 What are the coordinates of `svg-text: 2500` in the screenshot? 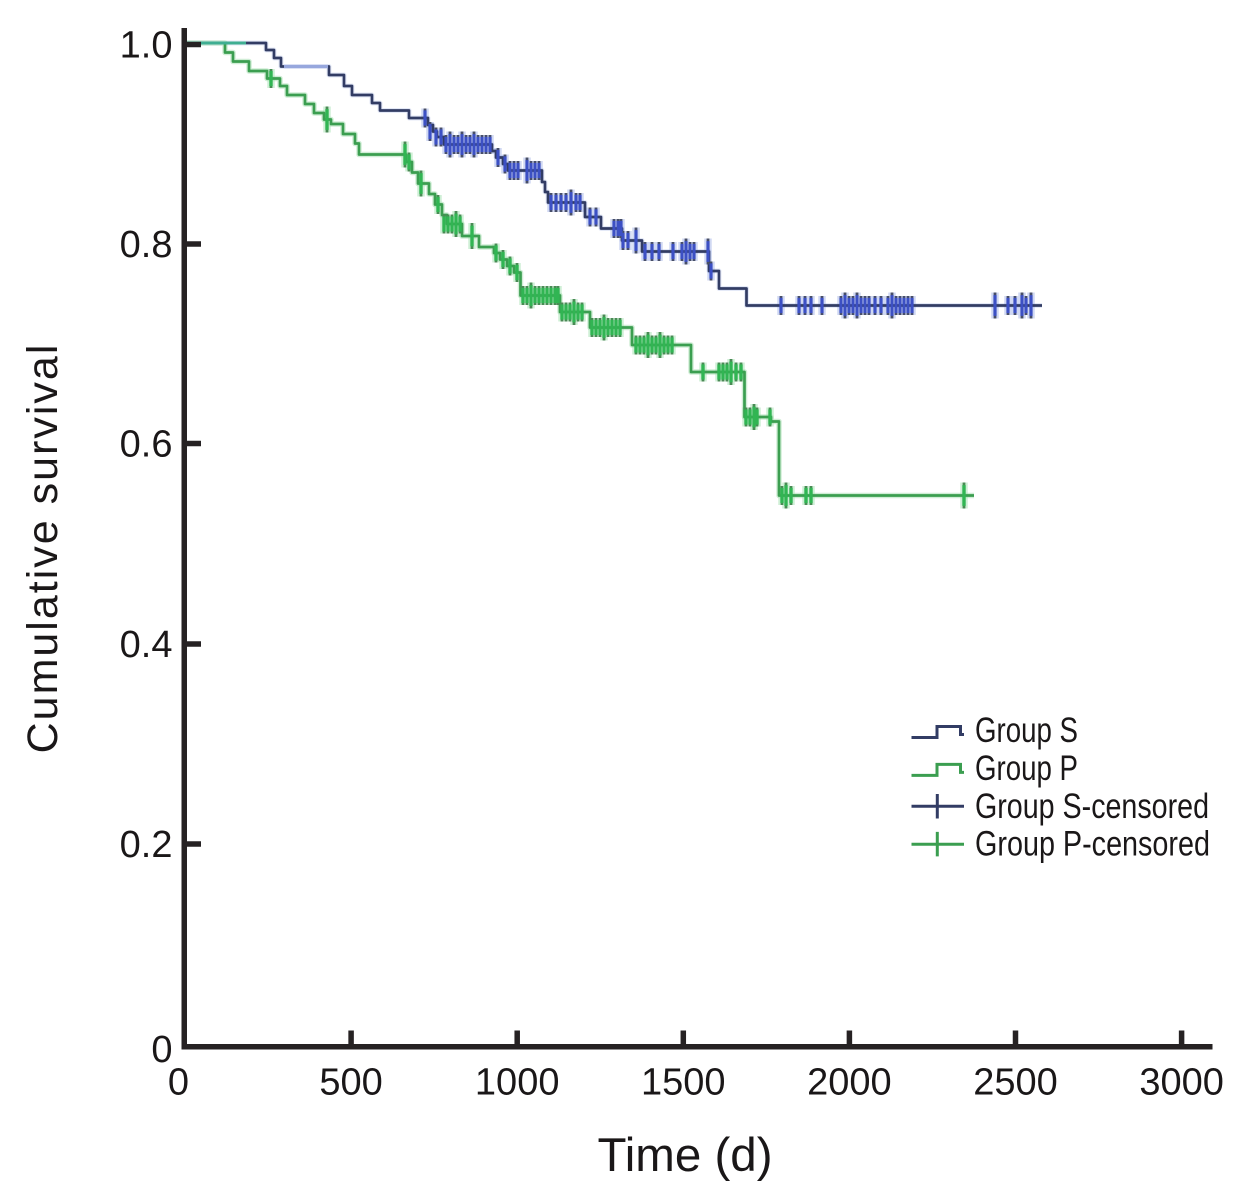 It's located at (1015, 1083).